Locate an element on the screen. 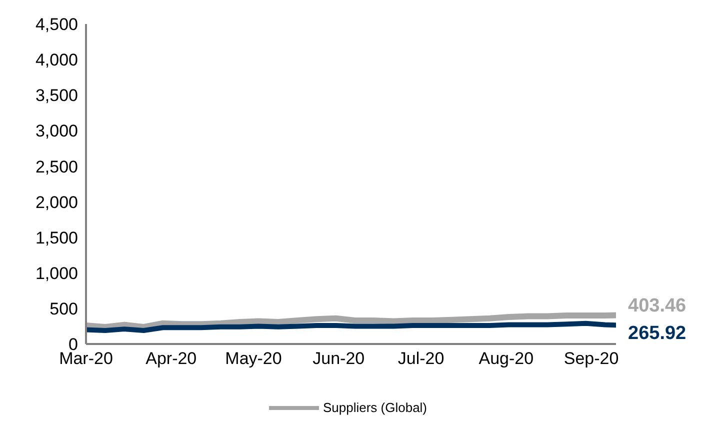 The width and height of the screenshot is (704, 437). x-tick-label: Aug-20 is located at coordinates (506, 358).